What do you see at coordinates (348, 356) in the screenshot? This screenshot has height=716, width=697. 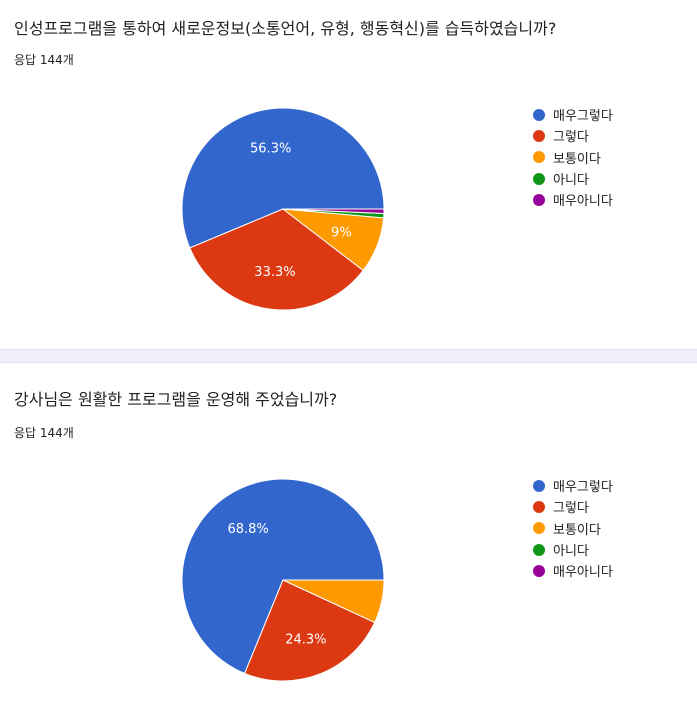 I see `card-separator` at bounding box center [348, 356].